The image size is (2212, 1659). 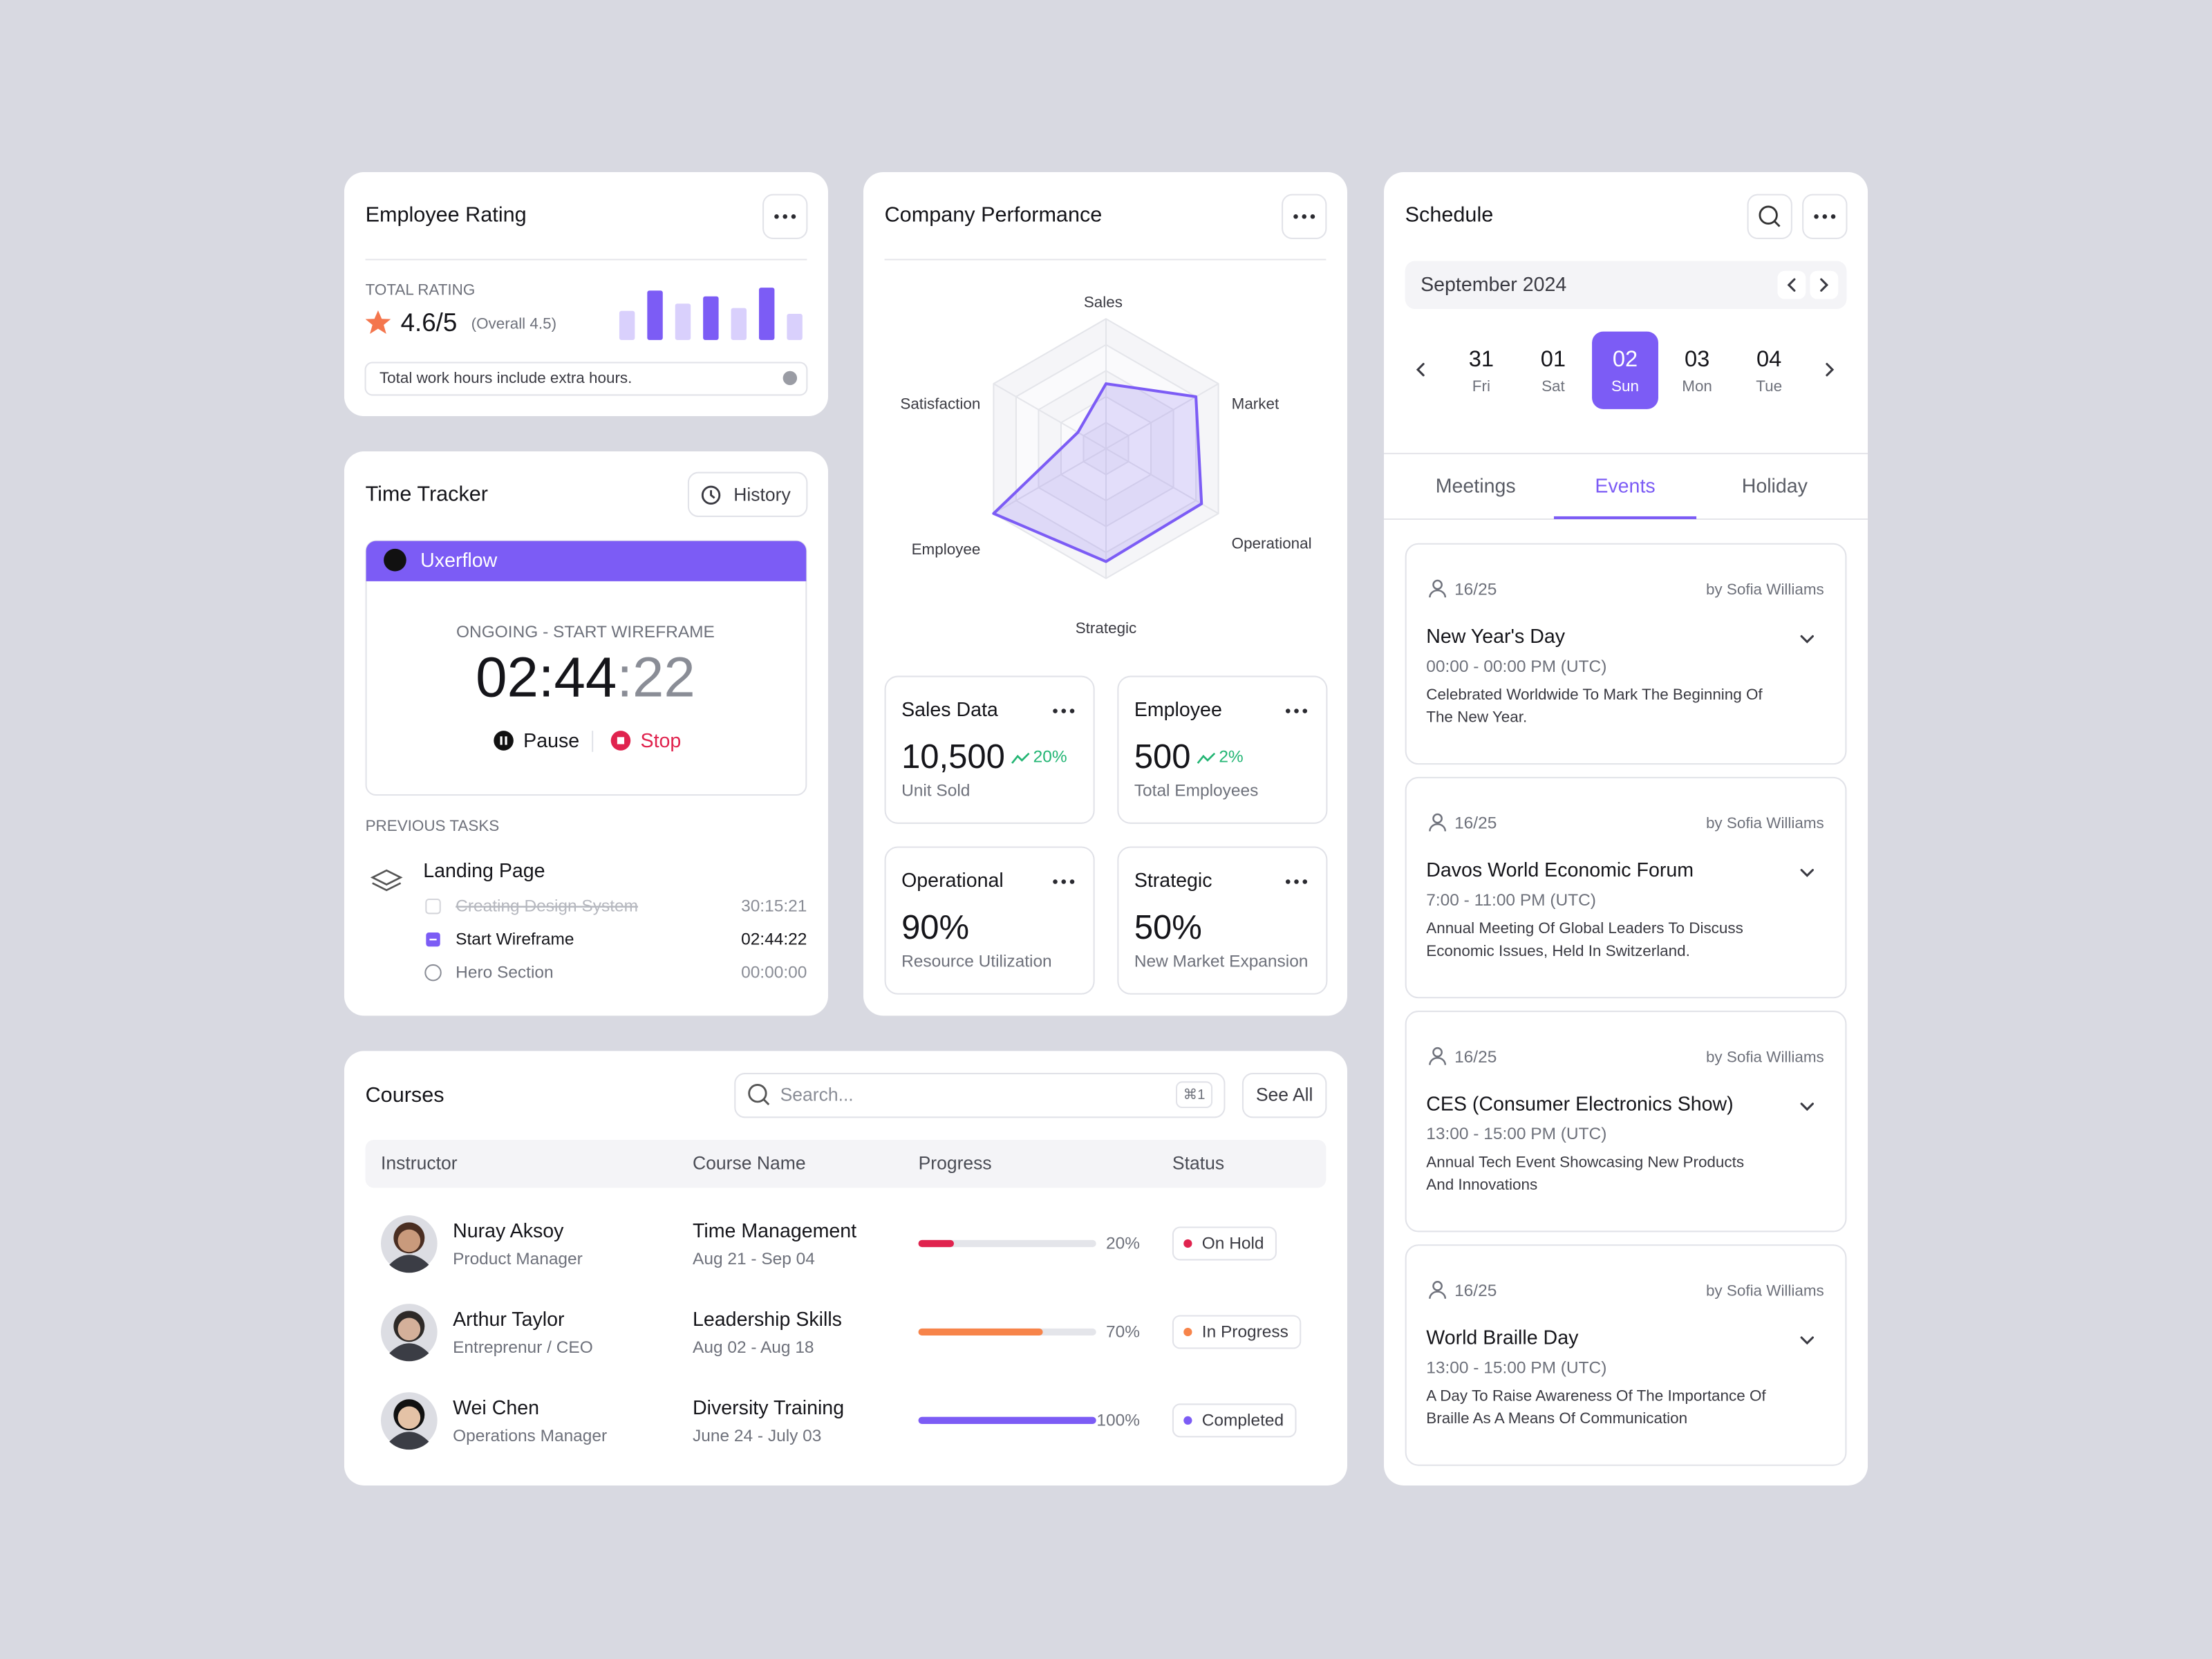 I want to click on see-all-button, so click(x=1284, y=1095).